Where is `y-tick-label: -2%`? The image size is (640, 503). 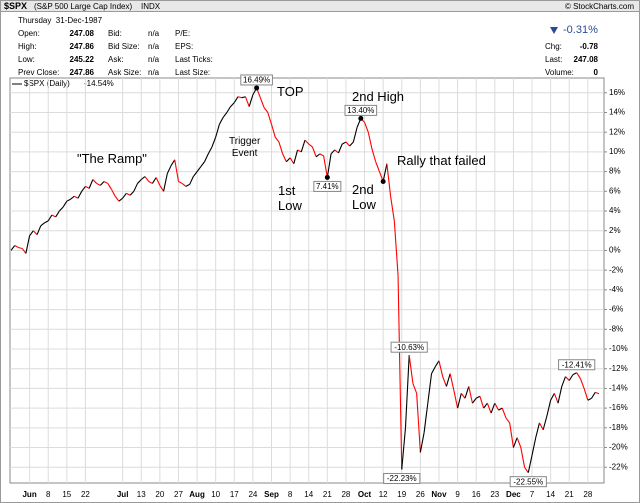 y-tick-label: -2% is located at coordinates (616, 269).